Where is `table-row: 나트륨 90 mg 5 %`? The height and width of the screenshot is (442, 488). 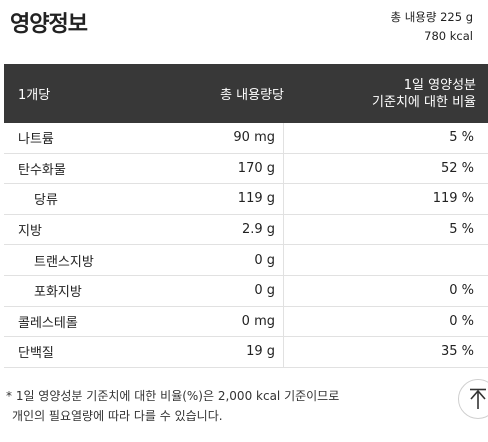
table-row: 나트륨 90 mg 5 % is located at coordinates (246, 138).